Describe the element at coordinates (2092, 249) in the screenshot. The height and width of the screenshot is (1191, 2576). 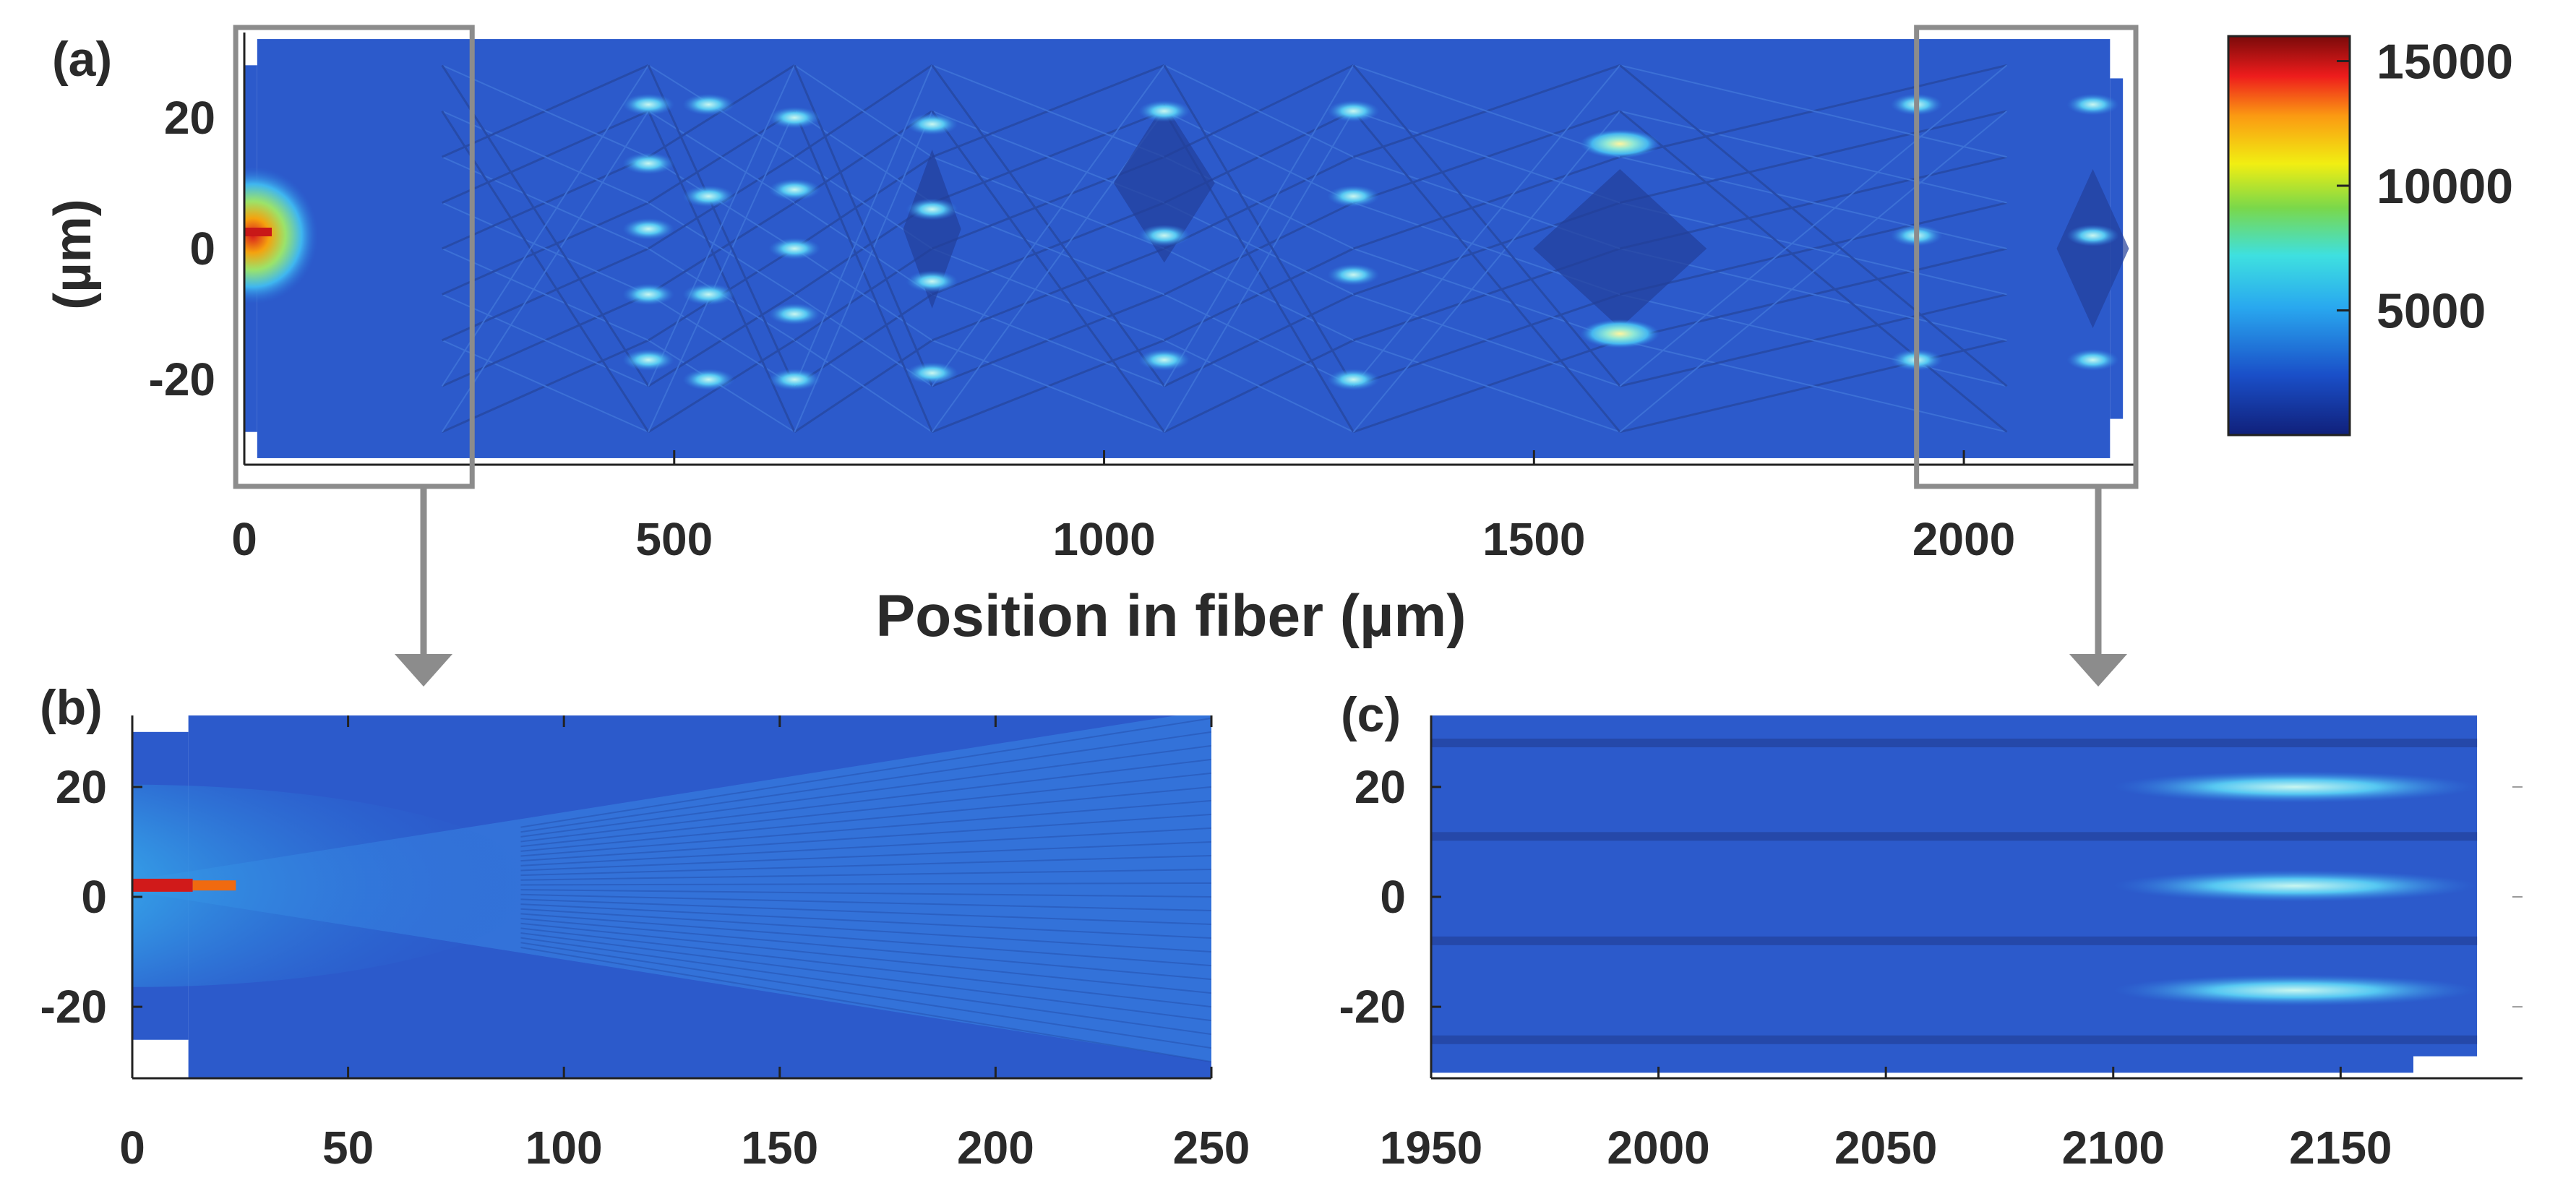
I see `dark-node` at that location.